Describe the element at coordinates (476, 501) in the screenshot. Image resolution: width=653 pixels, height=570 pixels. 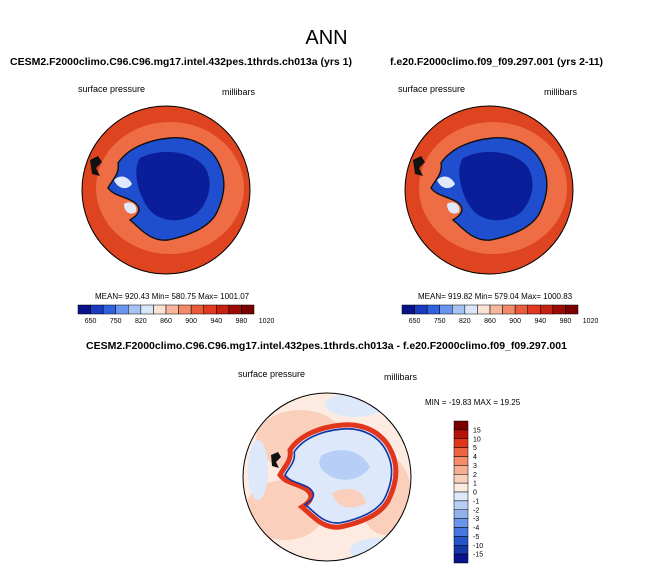
I see `diff-colorbar-tick-label: -1` at that location.